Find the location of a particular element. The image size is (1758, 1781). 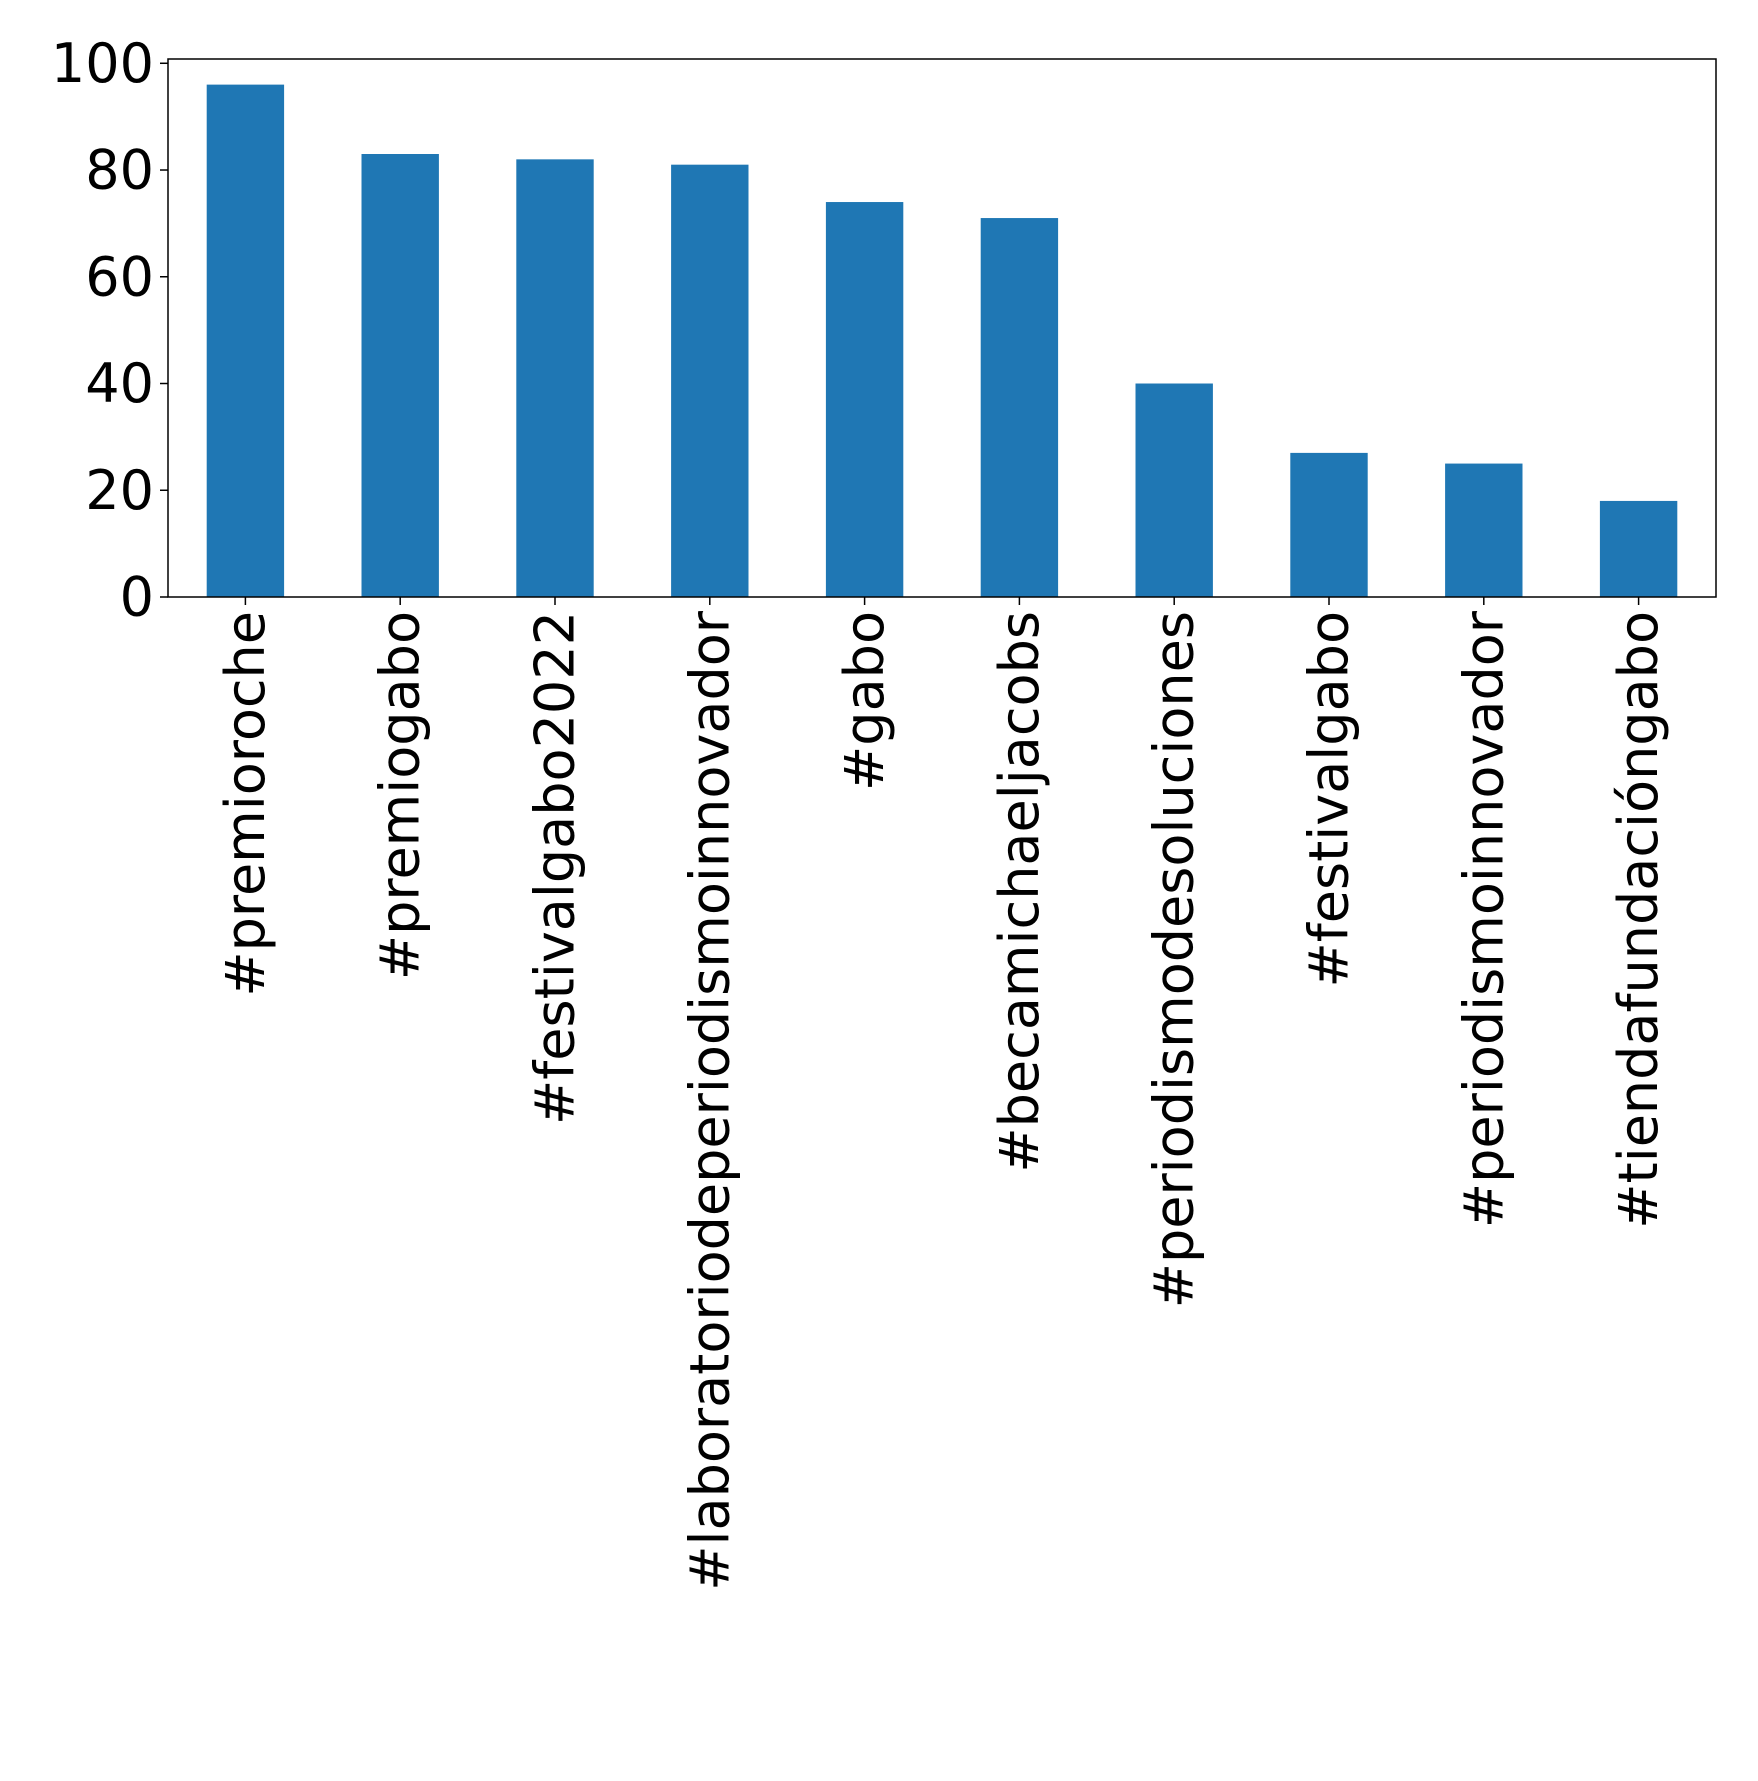

x-tick-label-6: #periodismodesoluciones is located at coordinates (1174, 959).